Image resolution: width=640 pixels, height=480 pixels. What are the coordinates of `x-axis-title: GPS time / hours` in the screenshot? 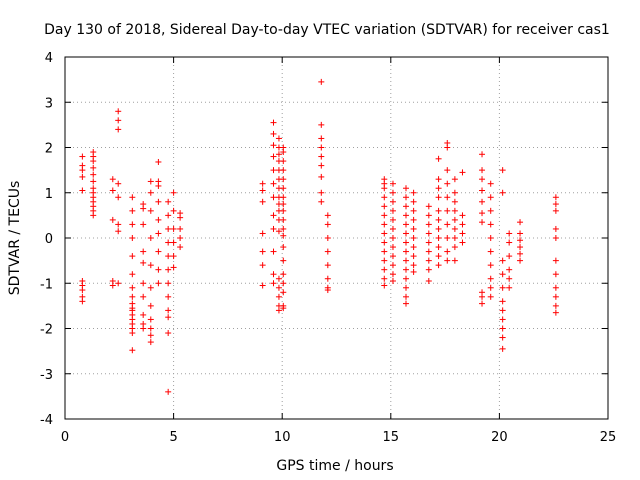 It's located at (334, 466).